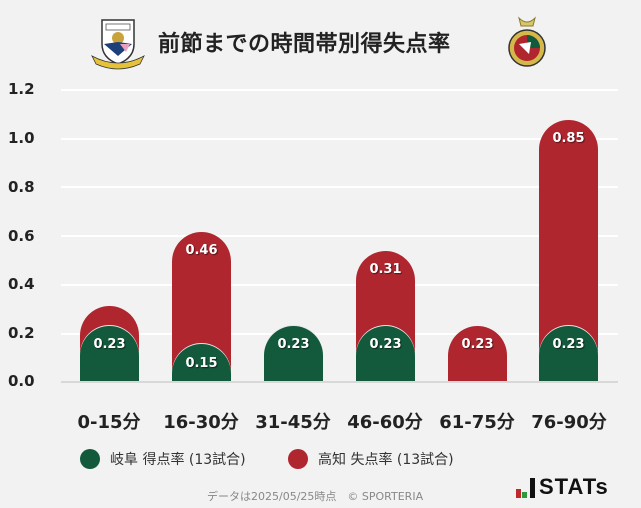 This screenshot has width=641, height=508. Describe the element at coordinates (109, 422) in the screenshot. I see `x-category: 0-15分` at that location.